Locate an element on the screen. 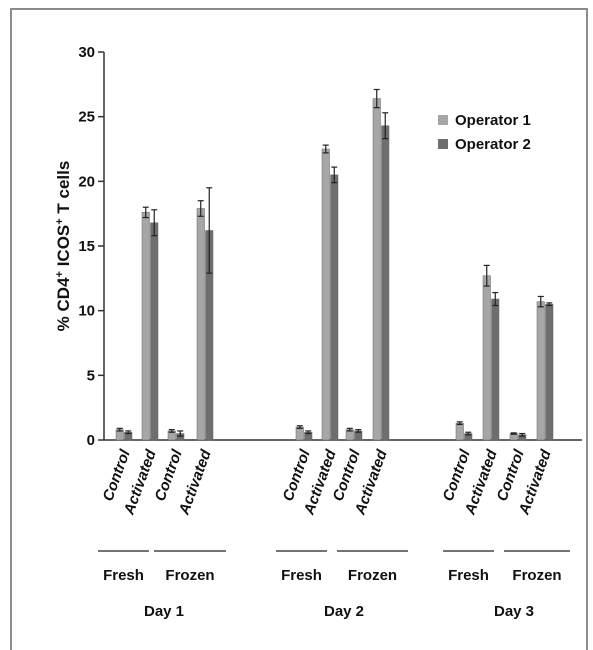 The width and height of the screenshot is (593, 650). y-axis-label: % CD4+ ICOS+ T cells is located at coordinates (63, 246).